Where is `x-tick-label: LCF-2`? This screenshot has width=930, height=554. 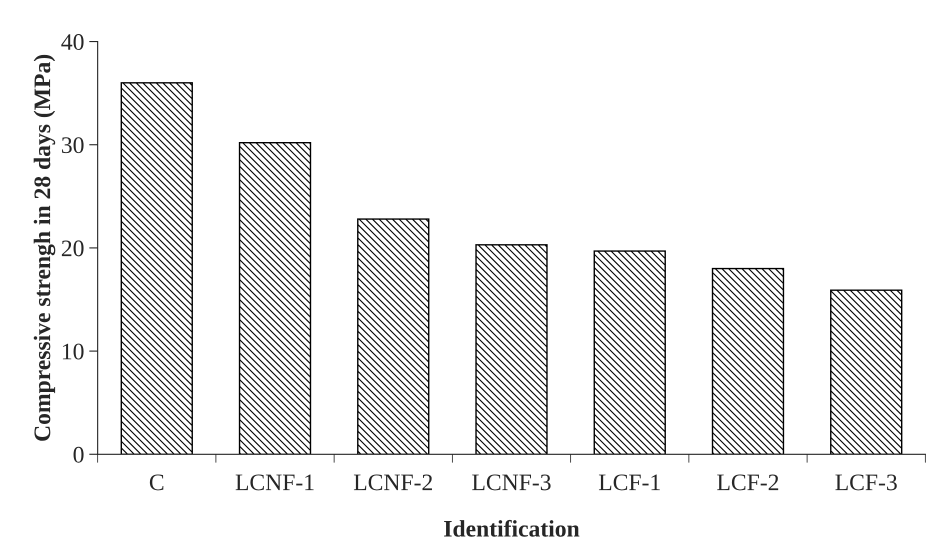
x-tick-label: LCF-2 is located at coordinates (747, 482).